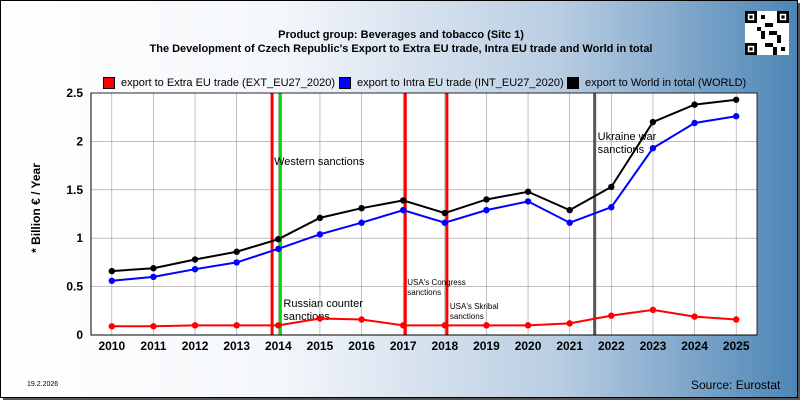 The width and height of the screenshot is (800, 400). I want to click on x-tick-label: 2022, so click(611, 346).